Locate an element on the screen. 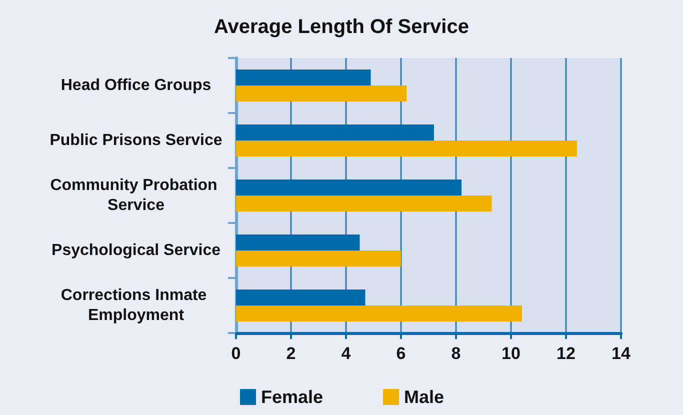  x-tick-label: 12 is located at coordinates (566, 353).